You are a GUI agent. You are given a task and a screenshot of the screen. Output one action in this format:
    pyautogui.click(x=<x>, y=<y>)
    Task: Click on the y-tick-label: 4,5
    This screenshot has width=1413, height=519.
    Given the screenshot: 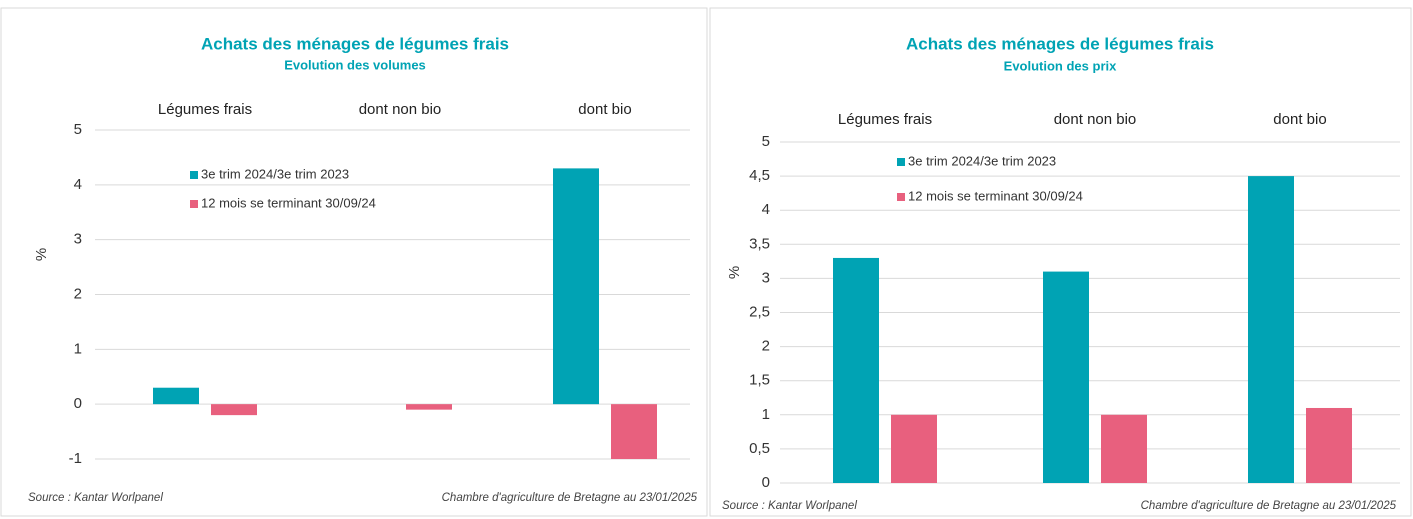 What is the action you would take?
    pyautogui.click(x=759, y=175)
    